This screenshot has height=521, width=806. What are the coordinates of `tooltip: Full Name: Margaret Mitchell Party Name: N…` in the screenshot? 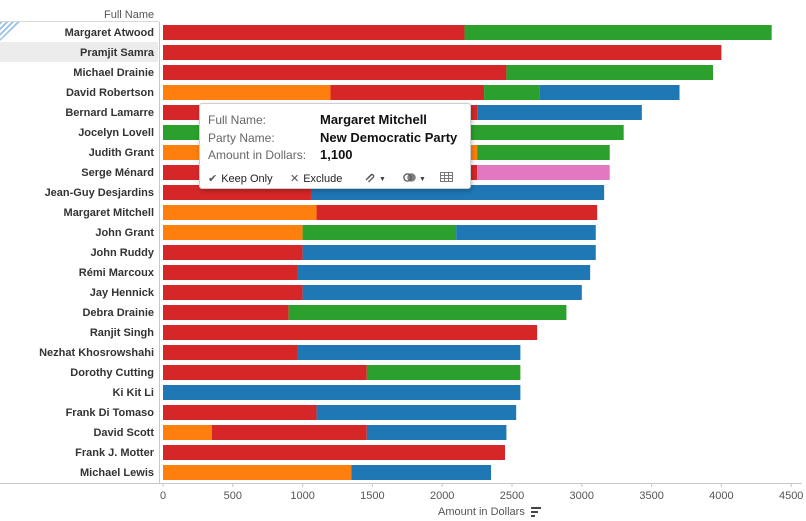 It's located at (335, 146).